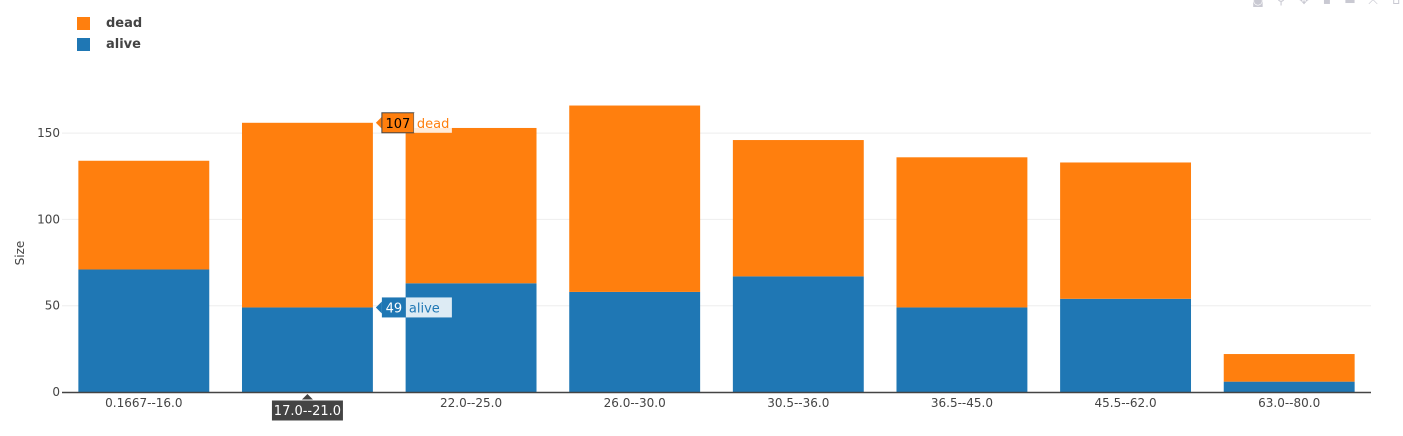 Image resolution: width=1403 pixels, height=436 pixels. Describe the element at coordinates (143, 403) in the screenshot. I see `x-tick-label: 0.1667--16.0` at that location.